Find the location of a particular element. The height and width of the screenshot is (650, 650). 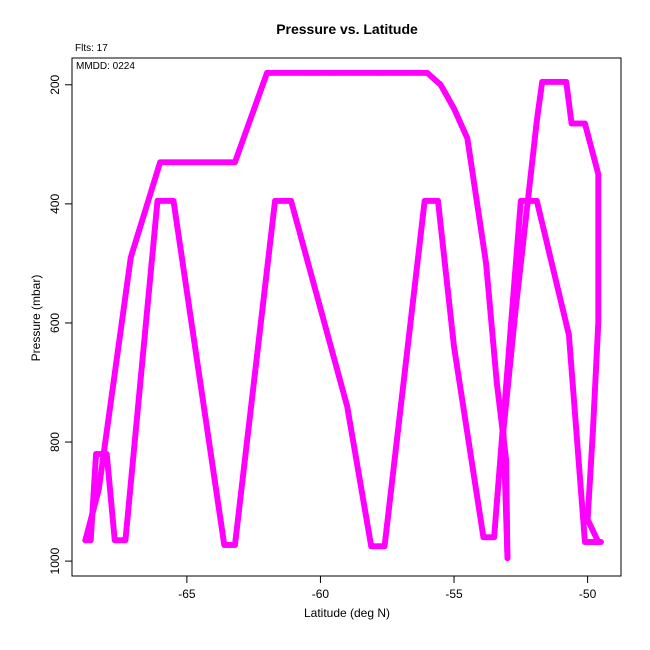

x-axis-label: Latitude (deg N) is located at coordinates (347, 613).